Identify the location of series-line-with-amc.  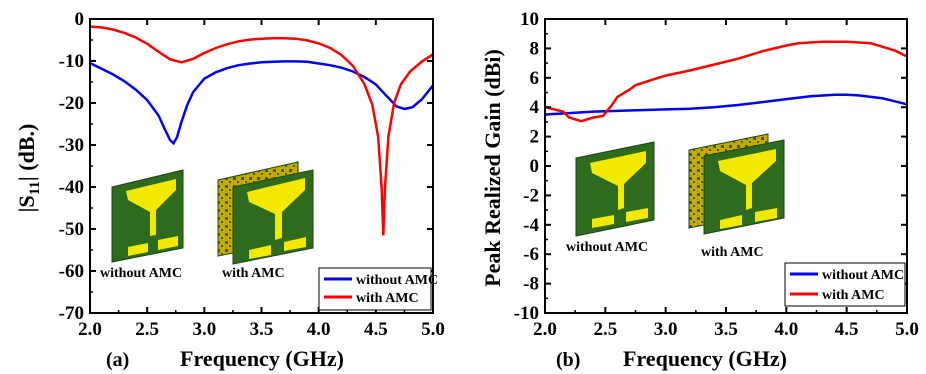
(726, 81).